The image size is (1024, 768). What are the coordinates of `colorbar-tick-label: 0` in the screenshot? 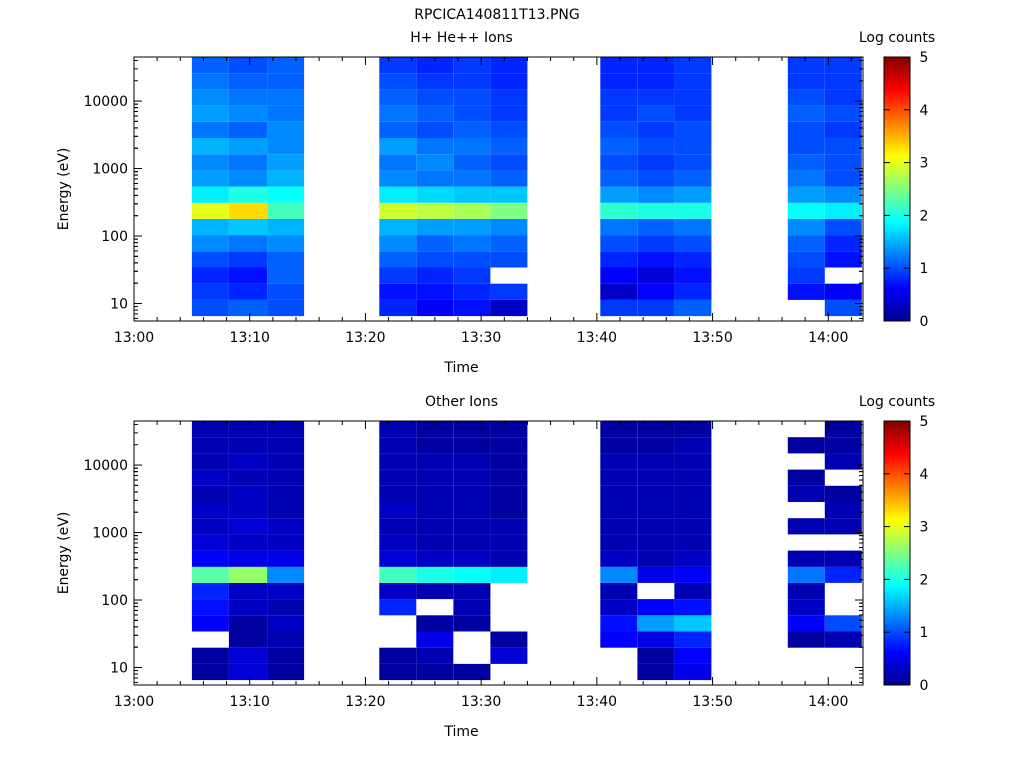 It's located at (924, 322).